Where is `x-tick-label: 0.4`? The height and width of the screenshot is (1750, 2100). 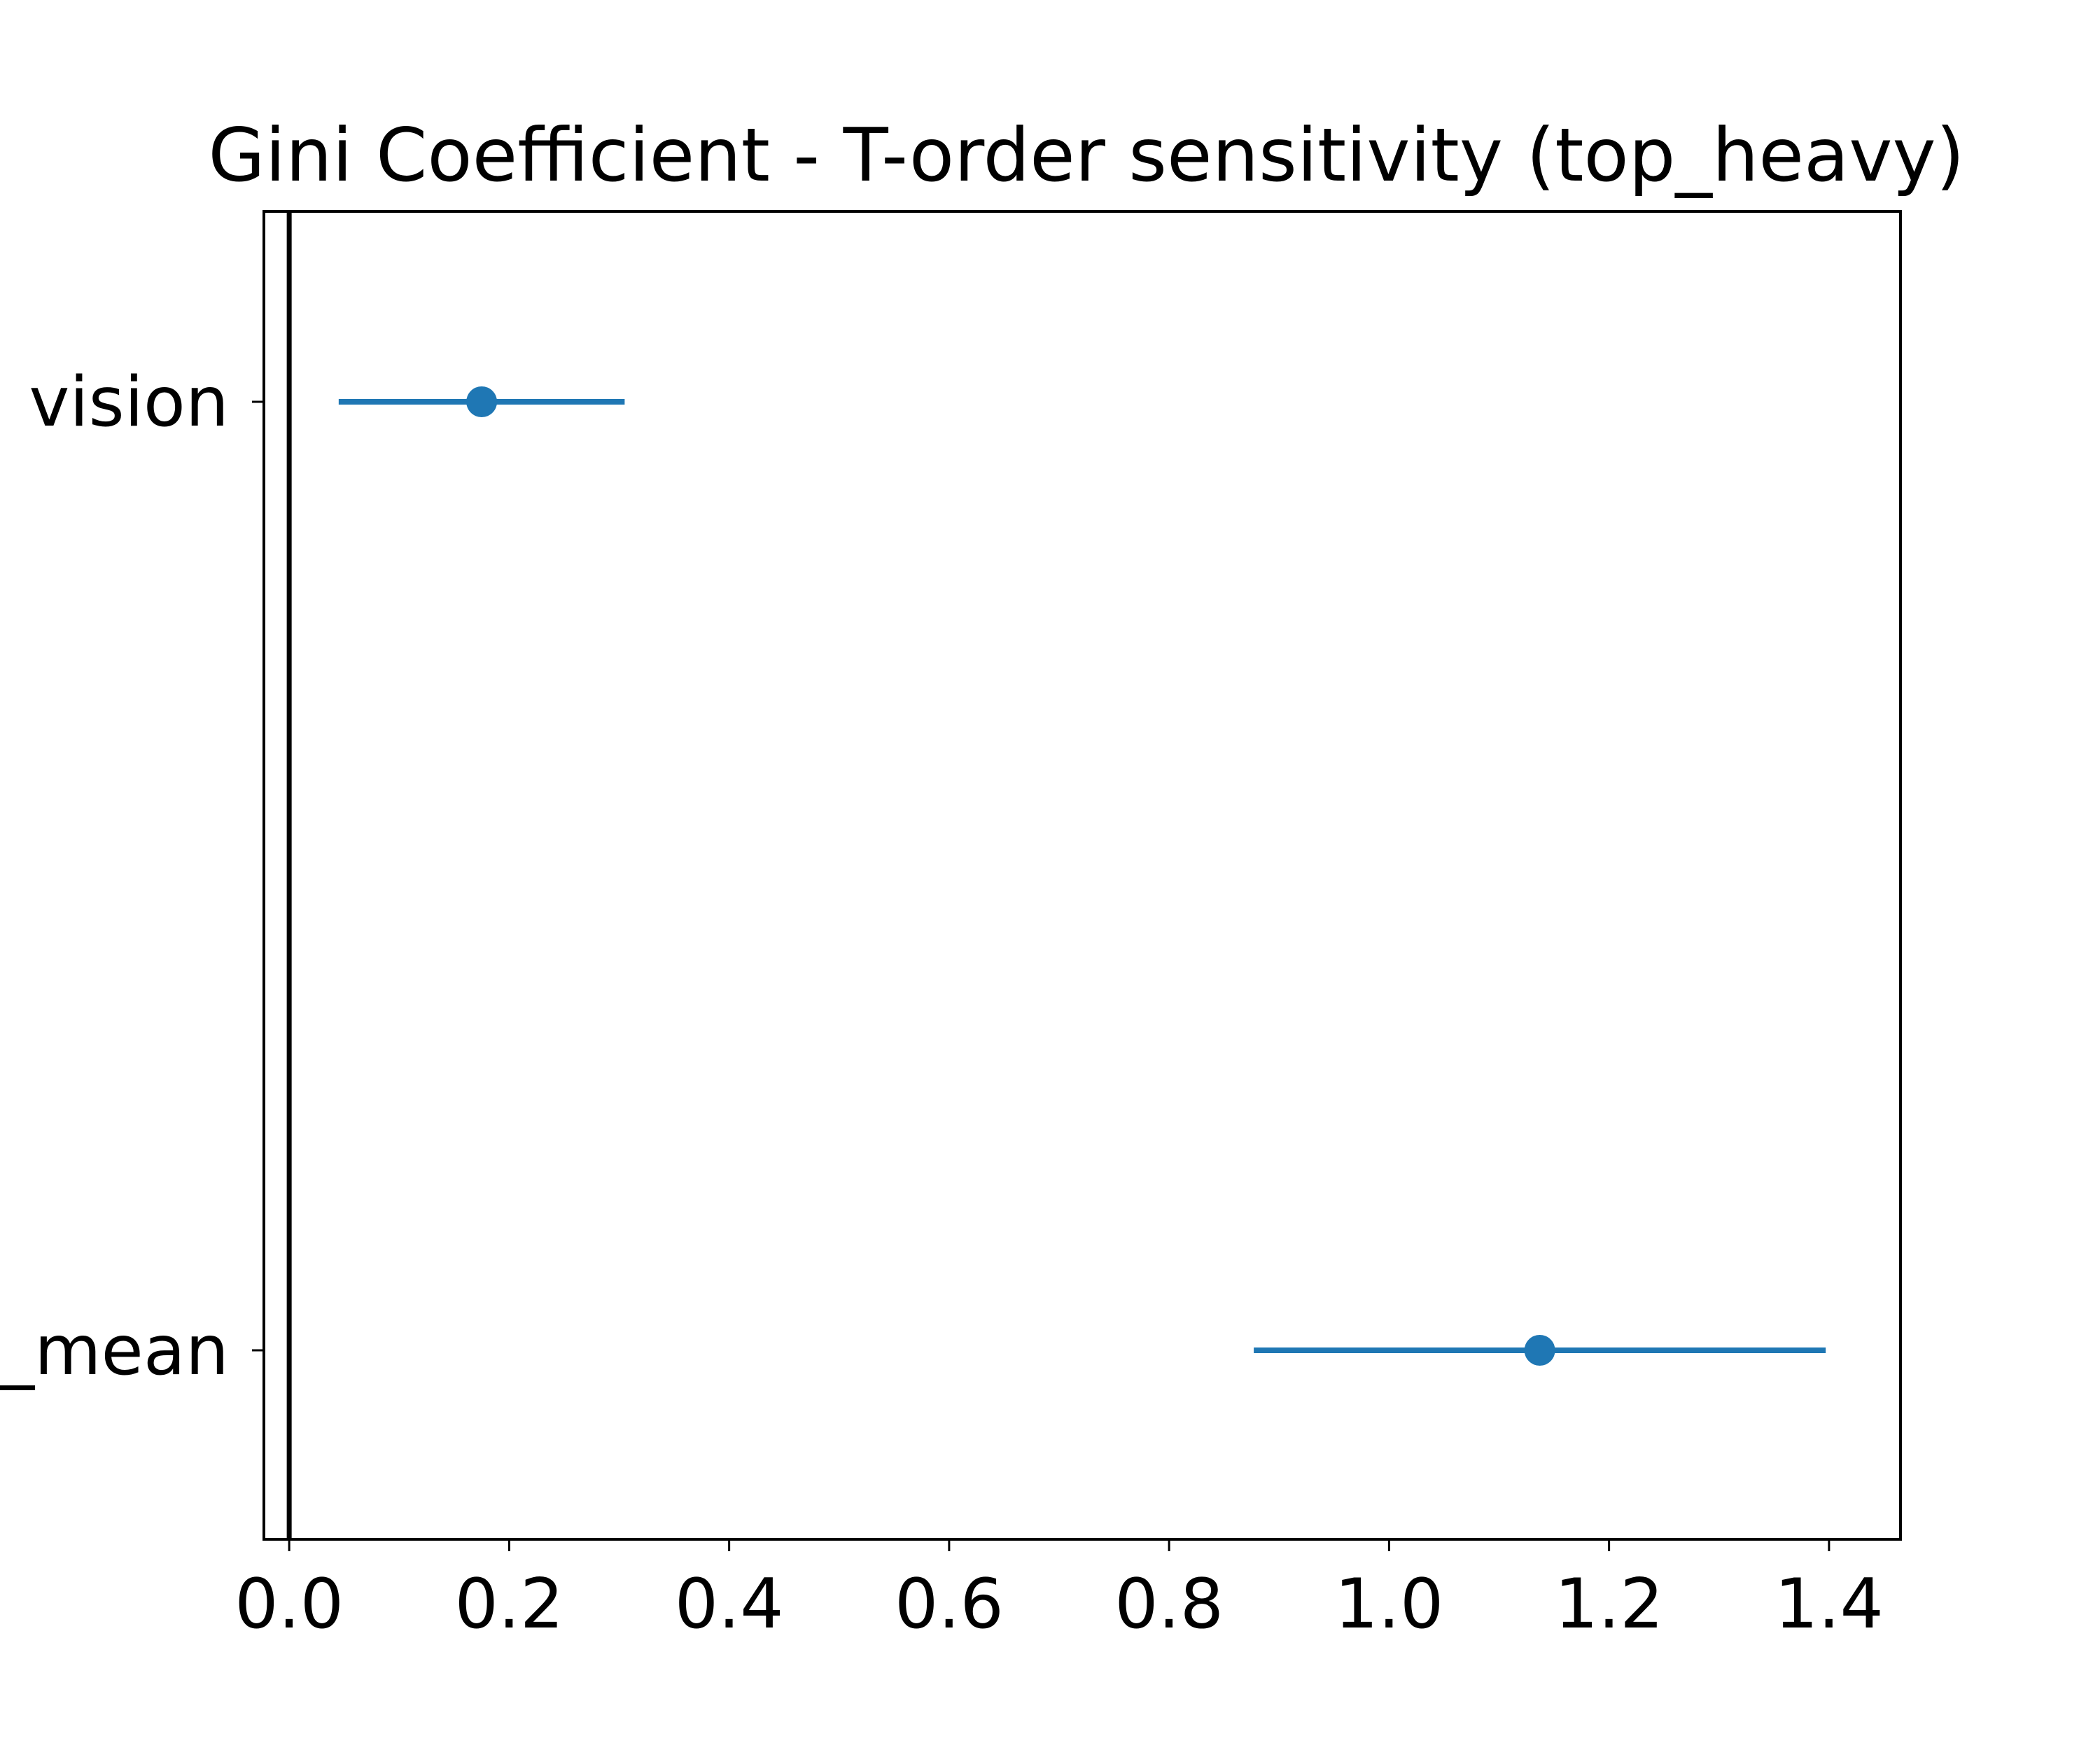 x-tick-label: 0.4 is located at coordinates (729, 1604).